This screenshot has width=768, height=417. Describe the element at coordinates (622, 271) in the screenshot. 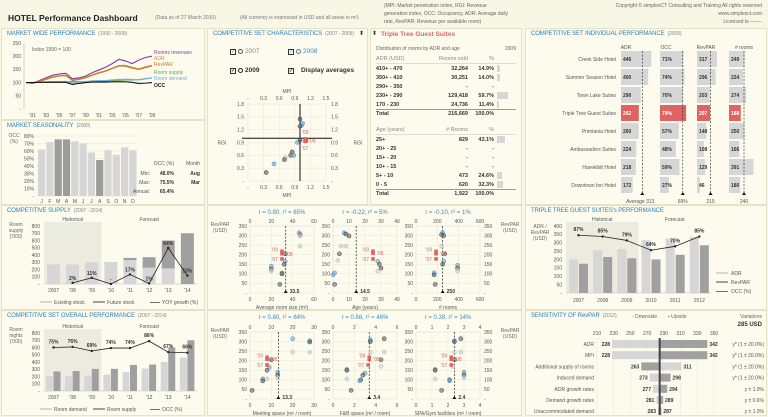

I see `adr-bar` at that location.